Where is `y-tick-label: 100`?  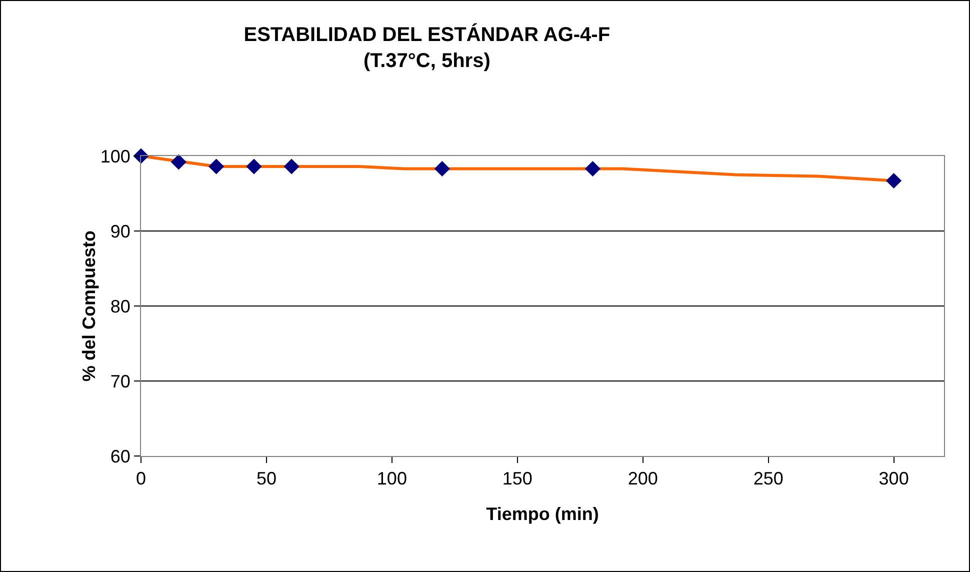
y-tick-label: 100 is located at coordinates (115, 156).